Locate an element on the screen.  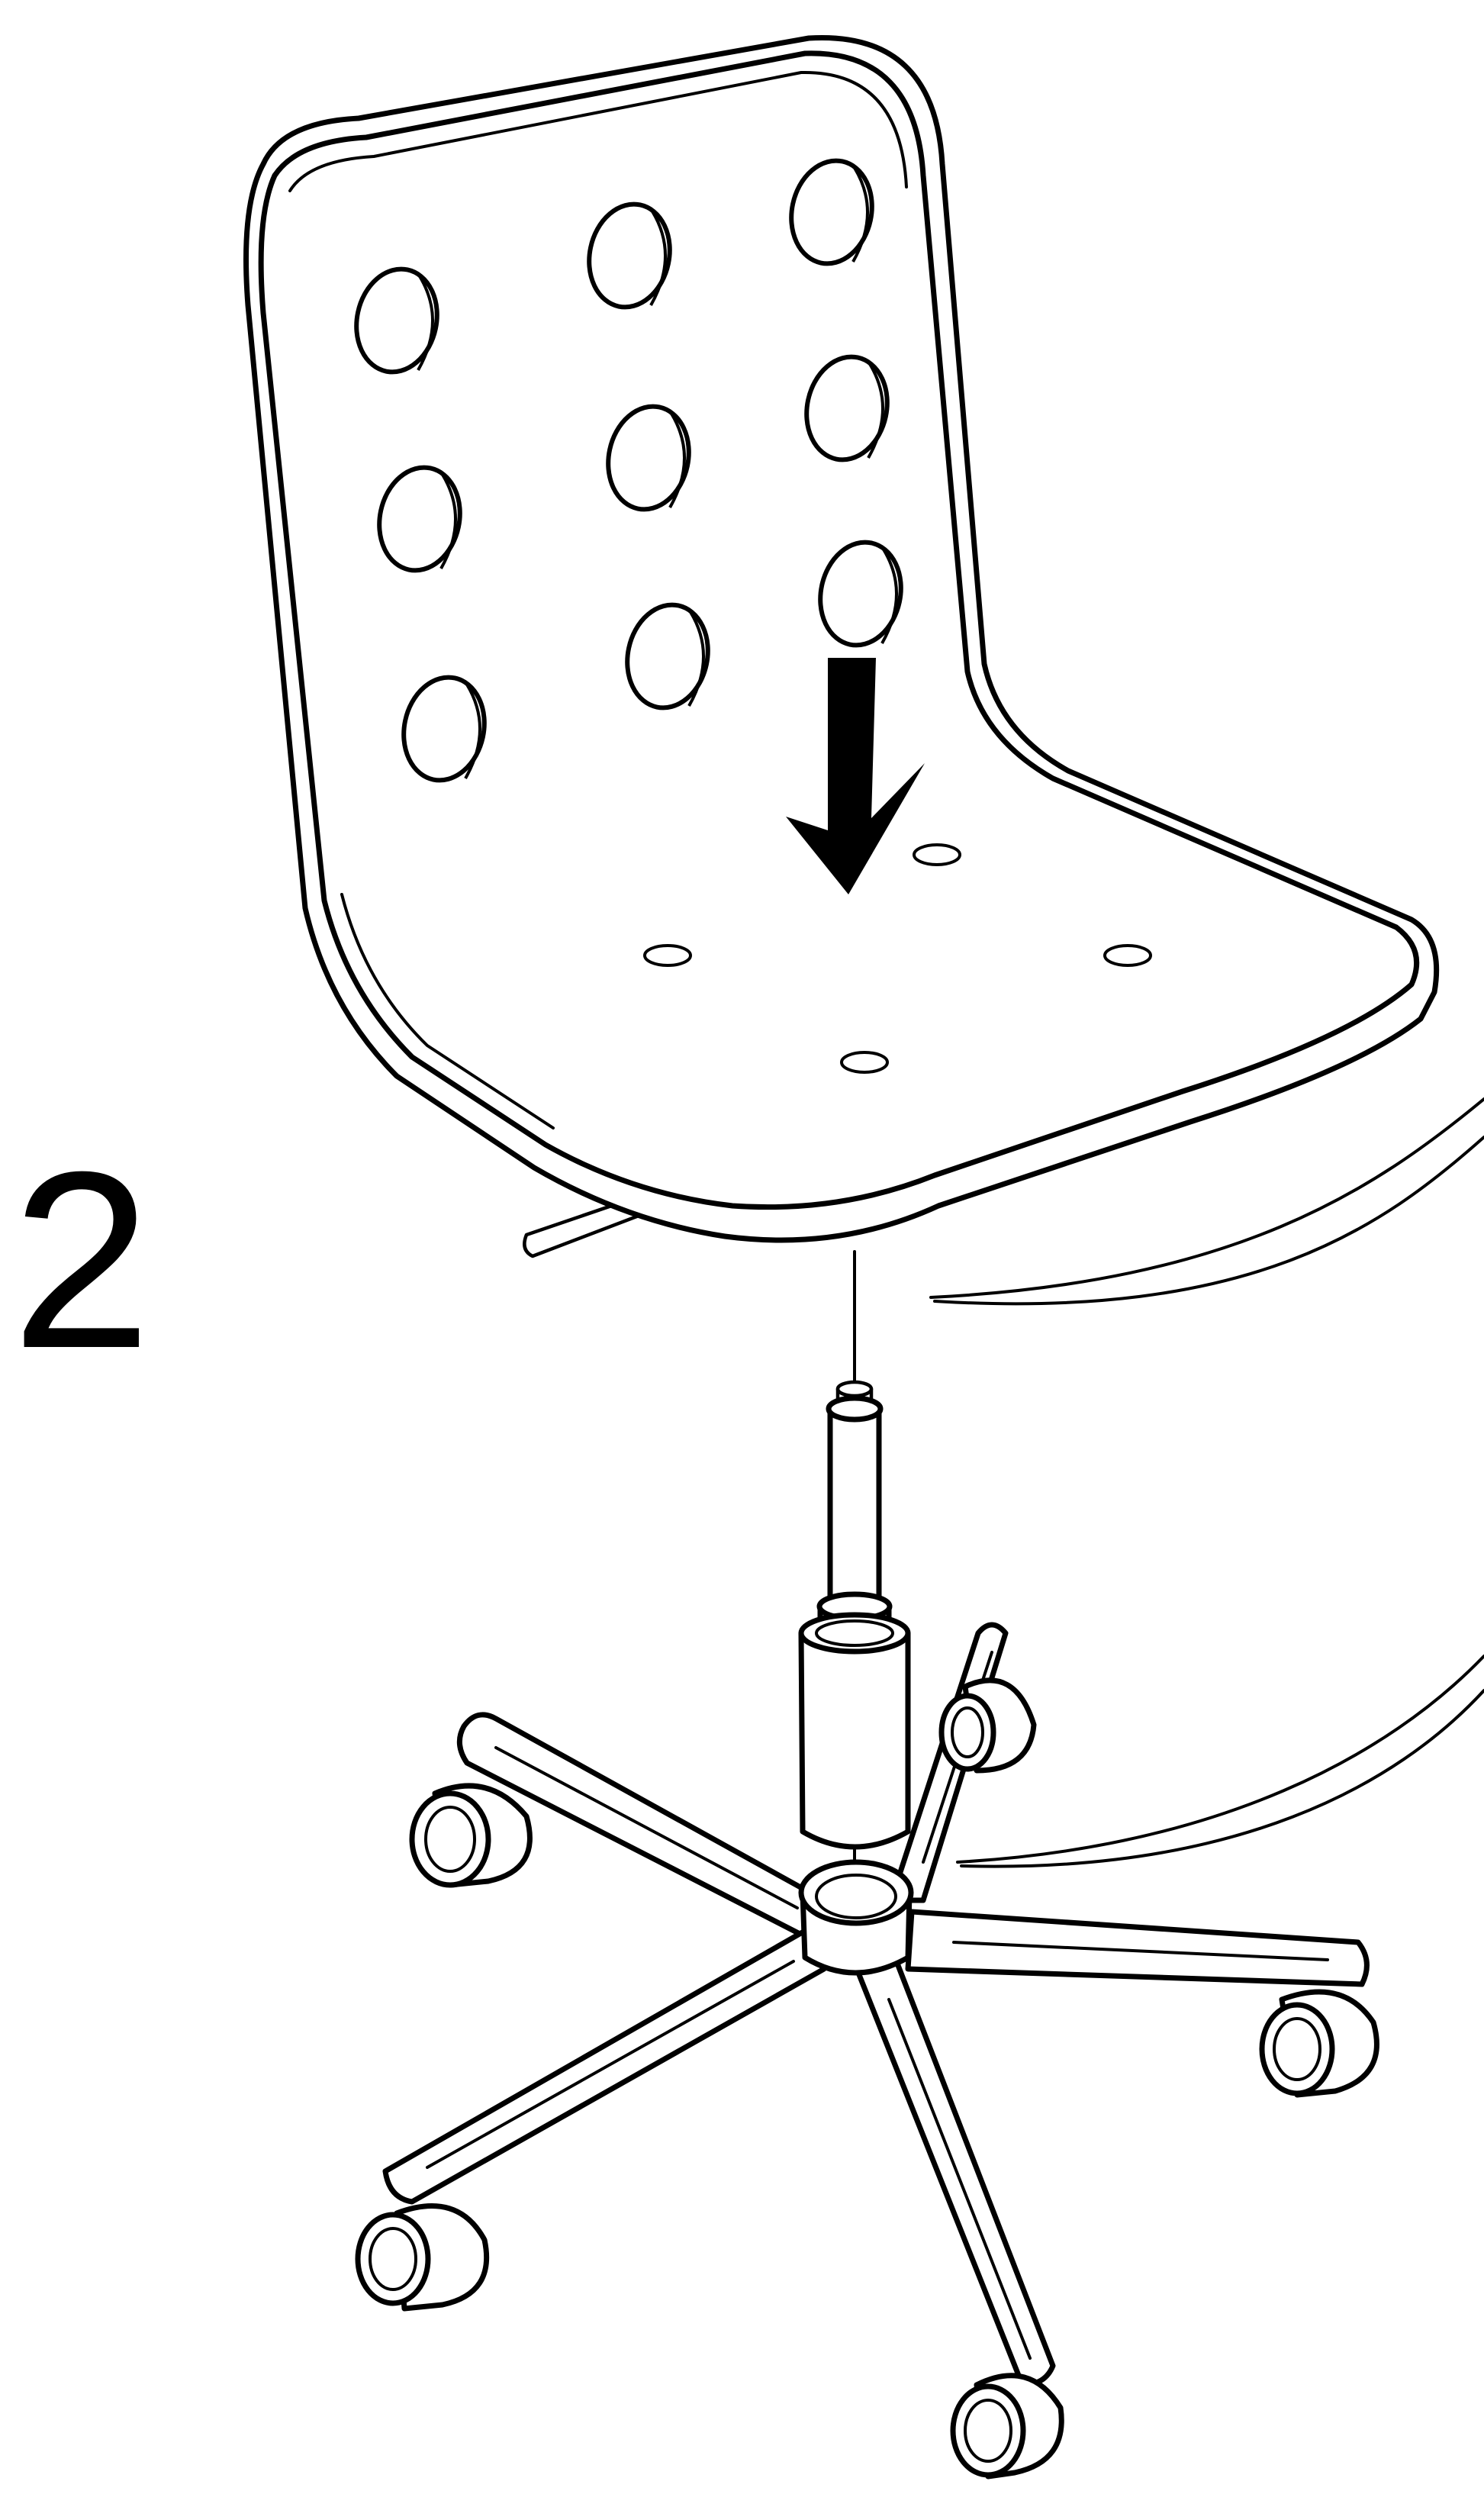
seat-screw-holes is located at coordinates (897, 959).